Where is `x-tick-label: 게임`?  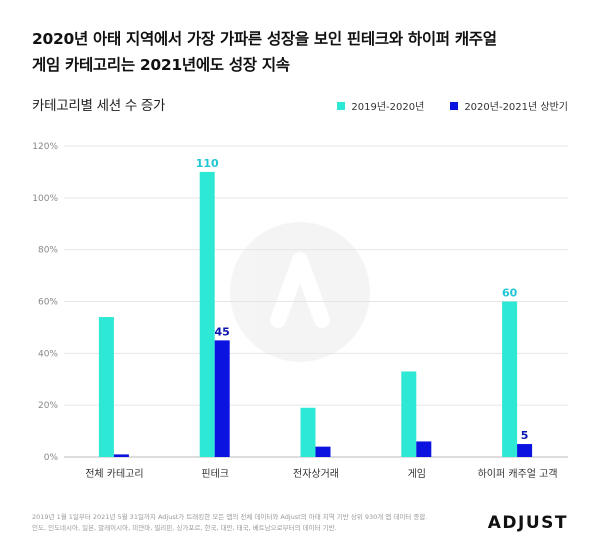
x-tick-label: 게임 is located at coordinates (417, 473).